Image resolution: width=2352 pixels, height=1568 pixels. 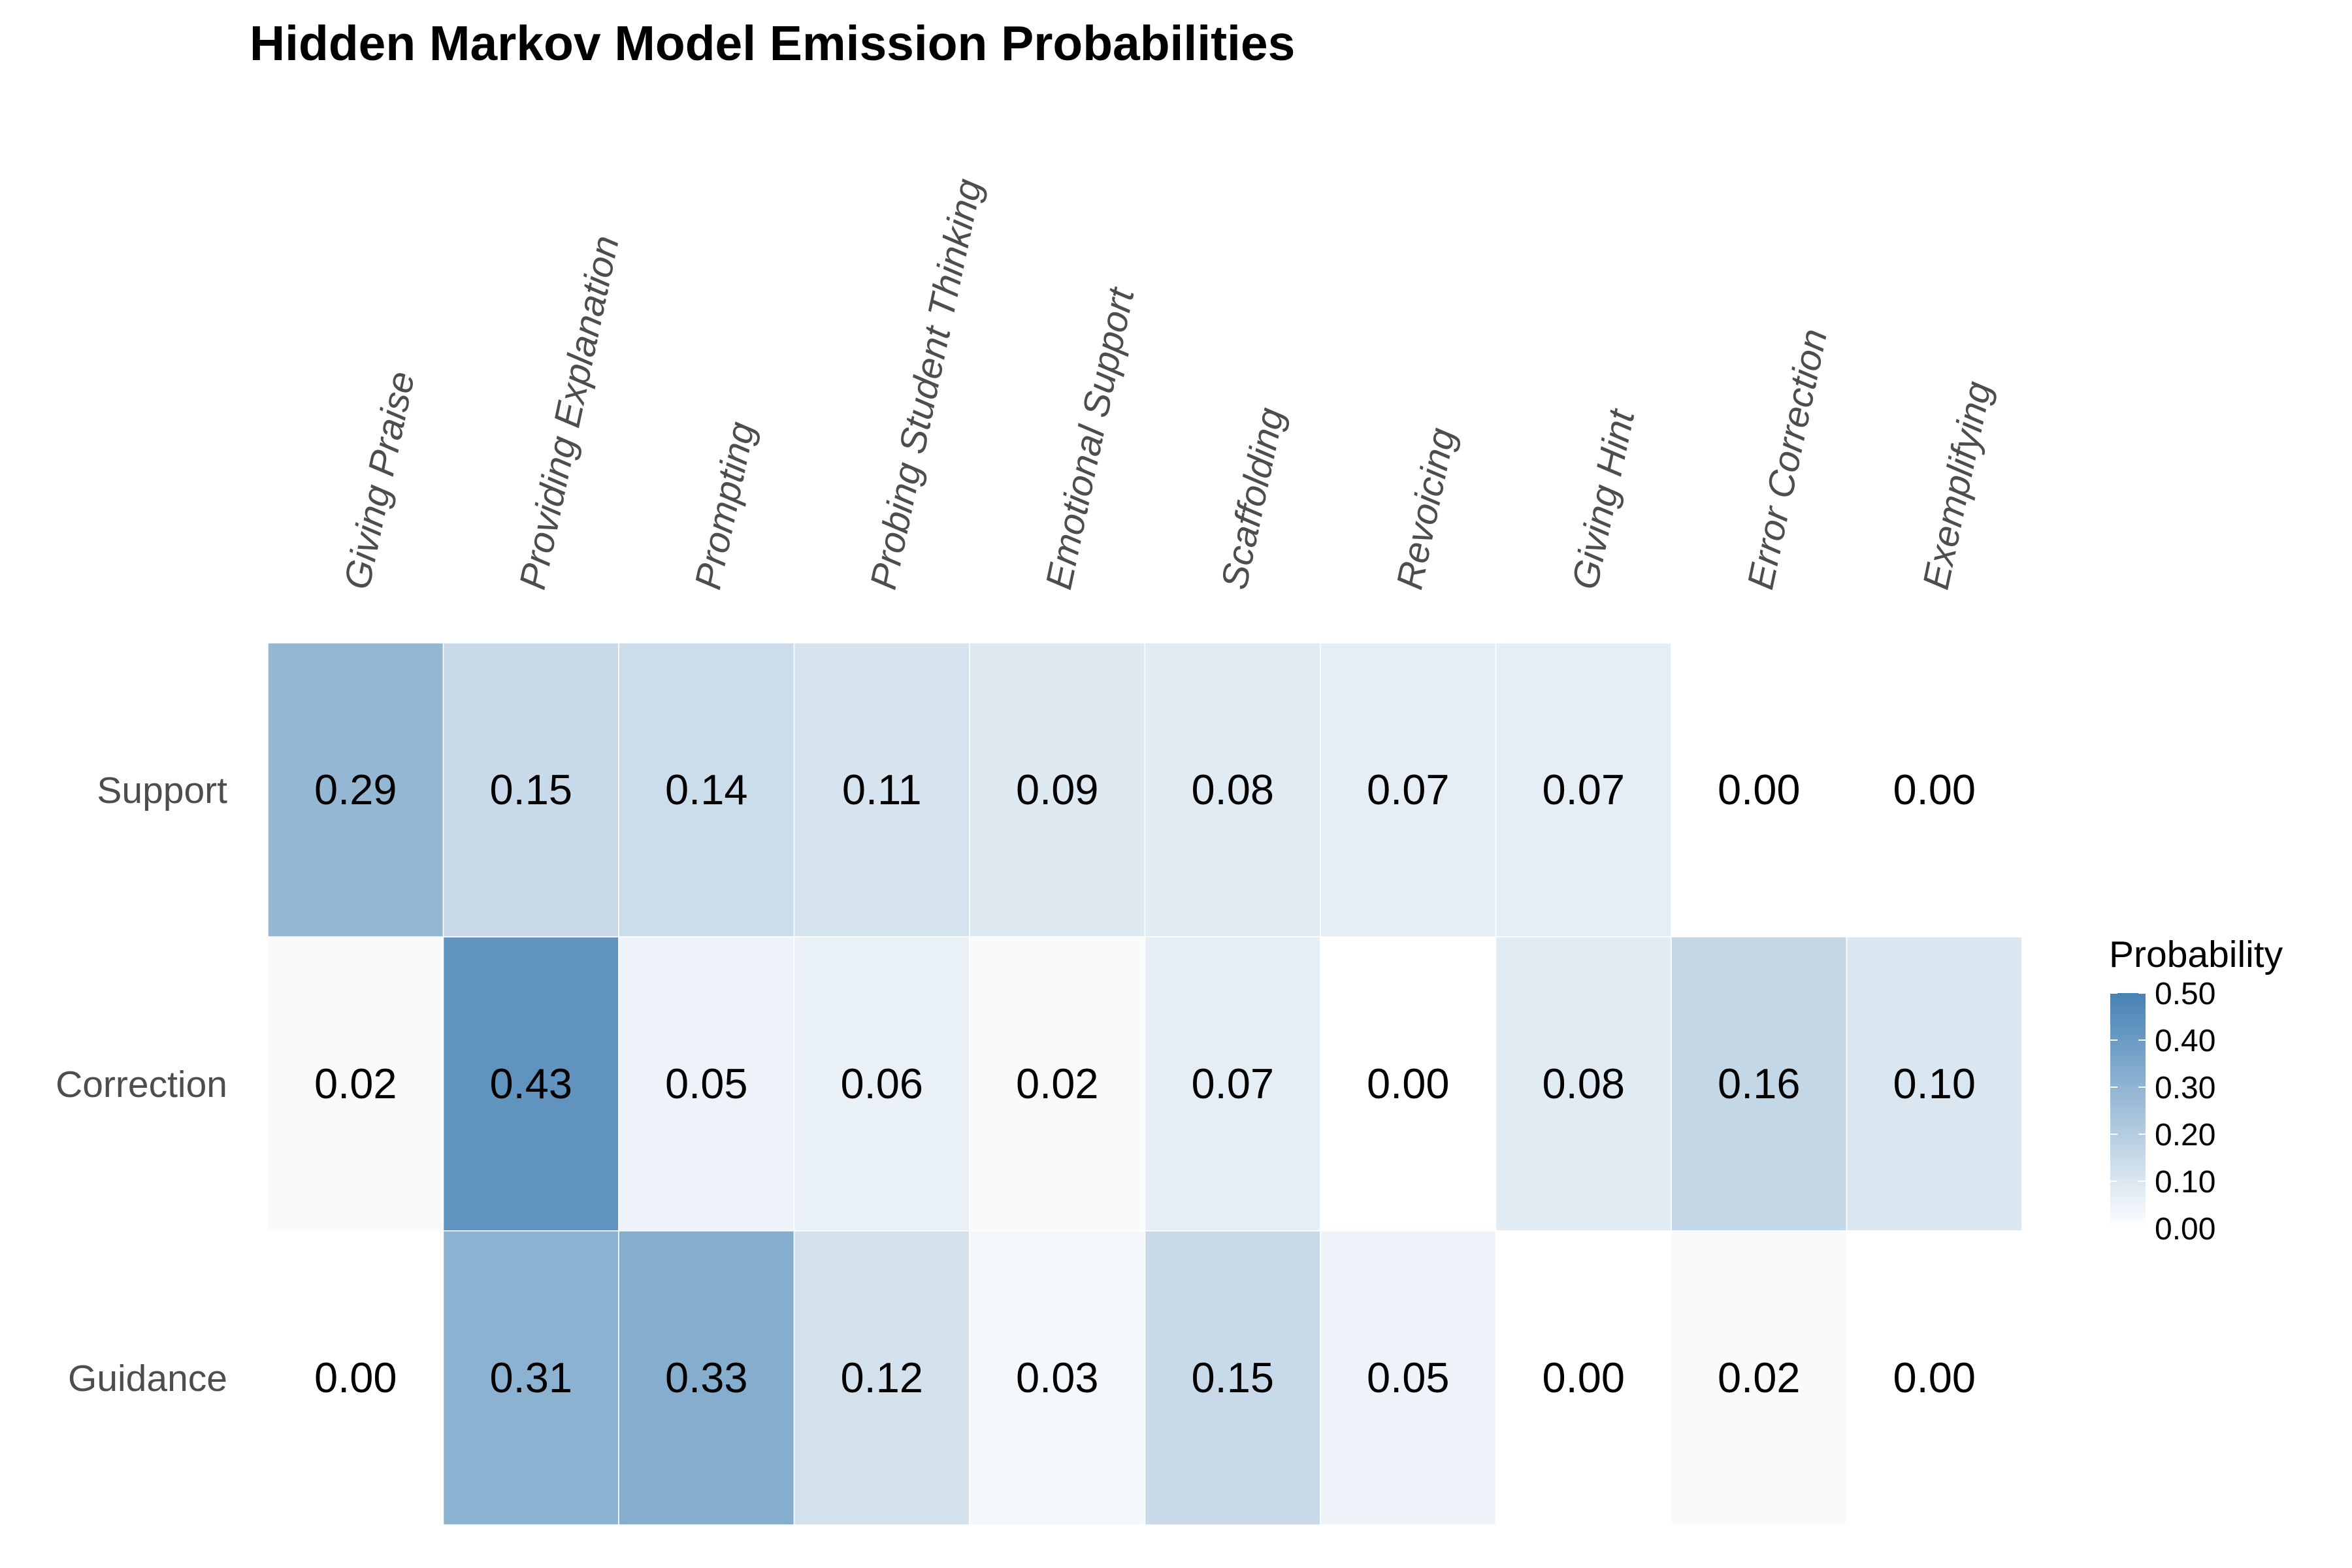 What do you see at coordinates (530, 1377) in the screenshot?
I see `cell-value-label: 0.31` at bounding box center [530, 1377].